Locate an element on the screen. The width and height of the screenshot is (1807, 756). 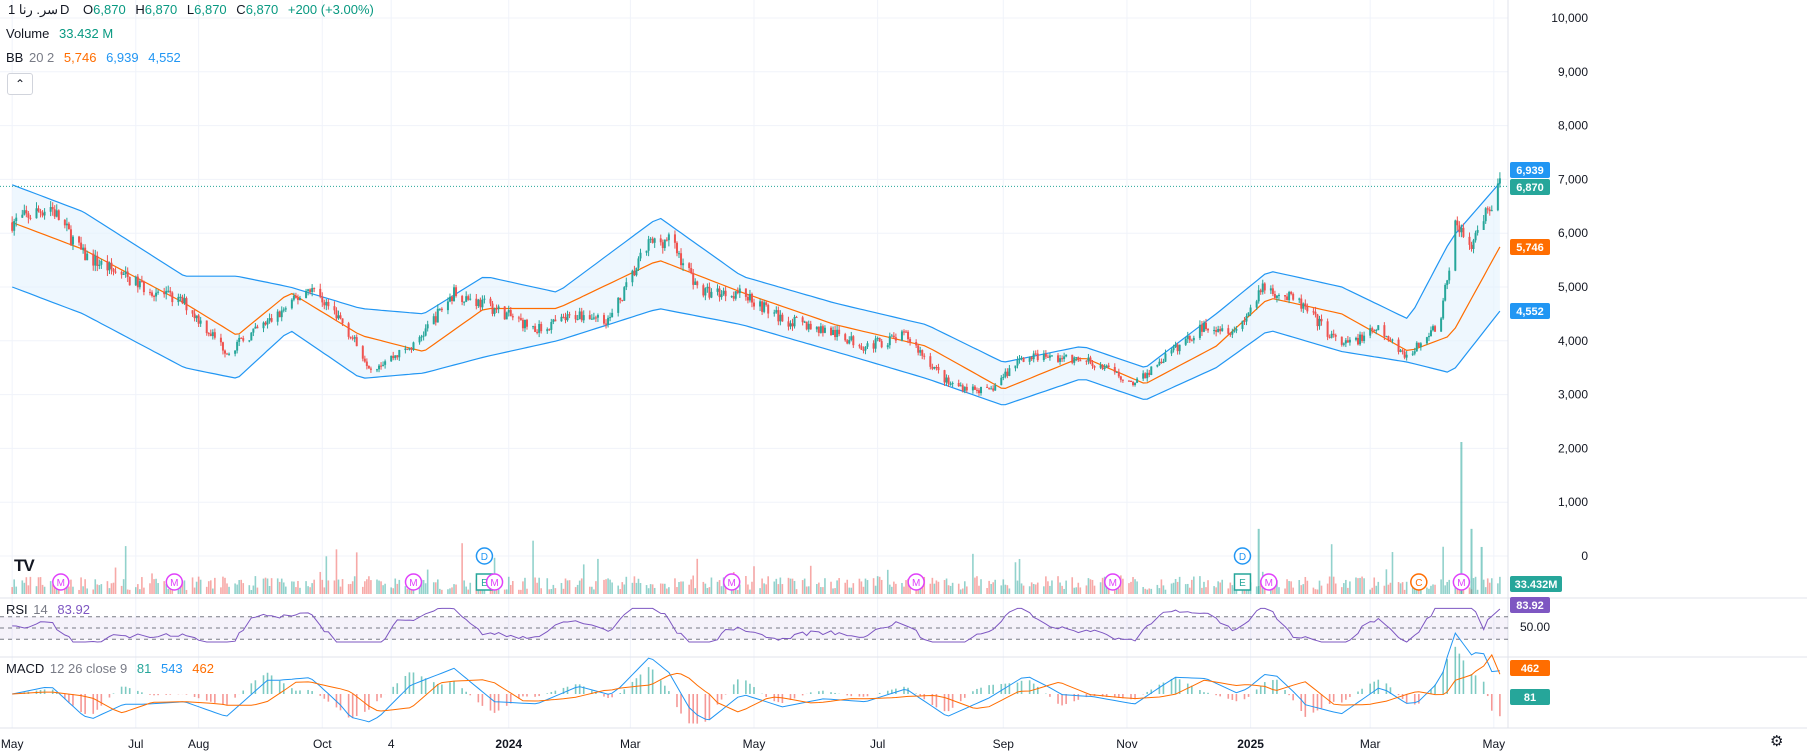
macd-label: MACD is located at coordinates (25, 668).